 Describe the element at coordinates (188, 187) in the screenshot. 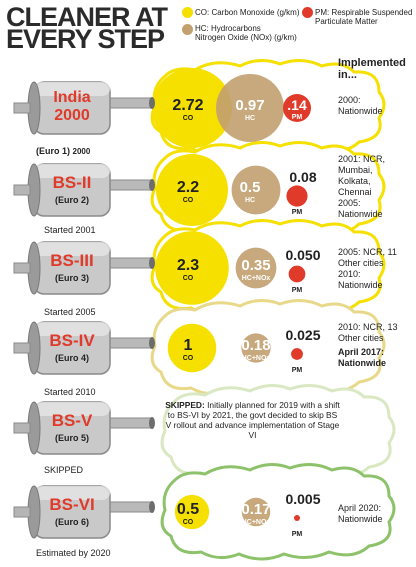

I see `co-value-label-1: 2.2` at that location.